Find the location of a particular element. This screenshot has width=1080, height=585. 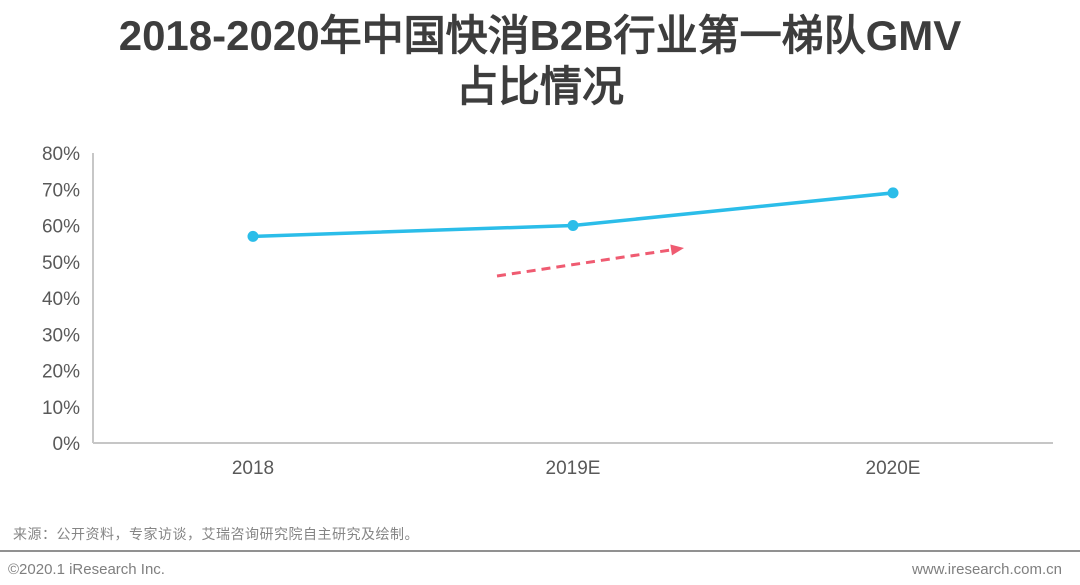

y-tick-label: 50% is located at coordinates (61, 263).